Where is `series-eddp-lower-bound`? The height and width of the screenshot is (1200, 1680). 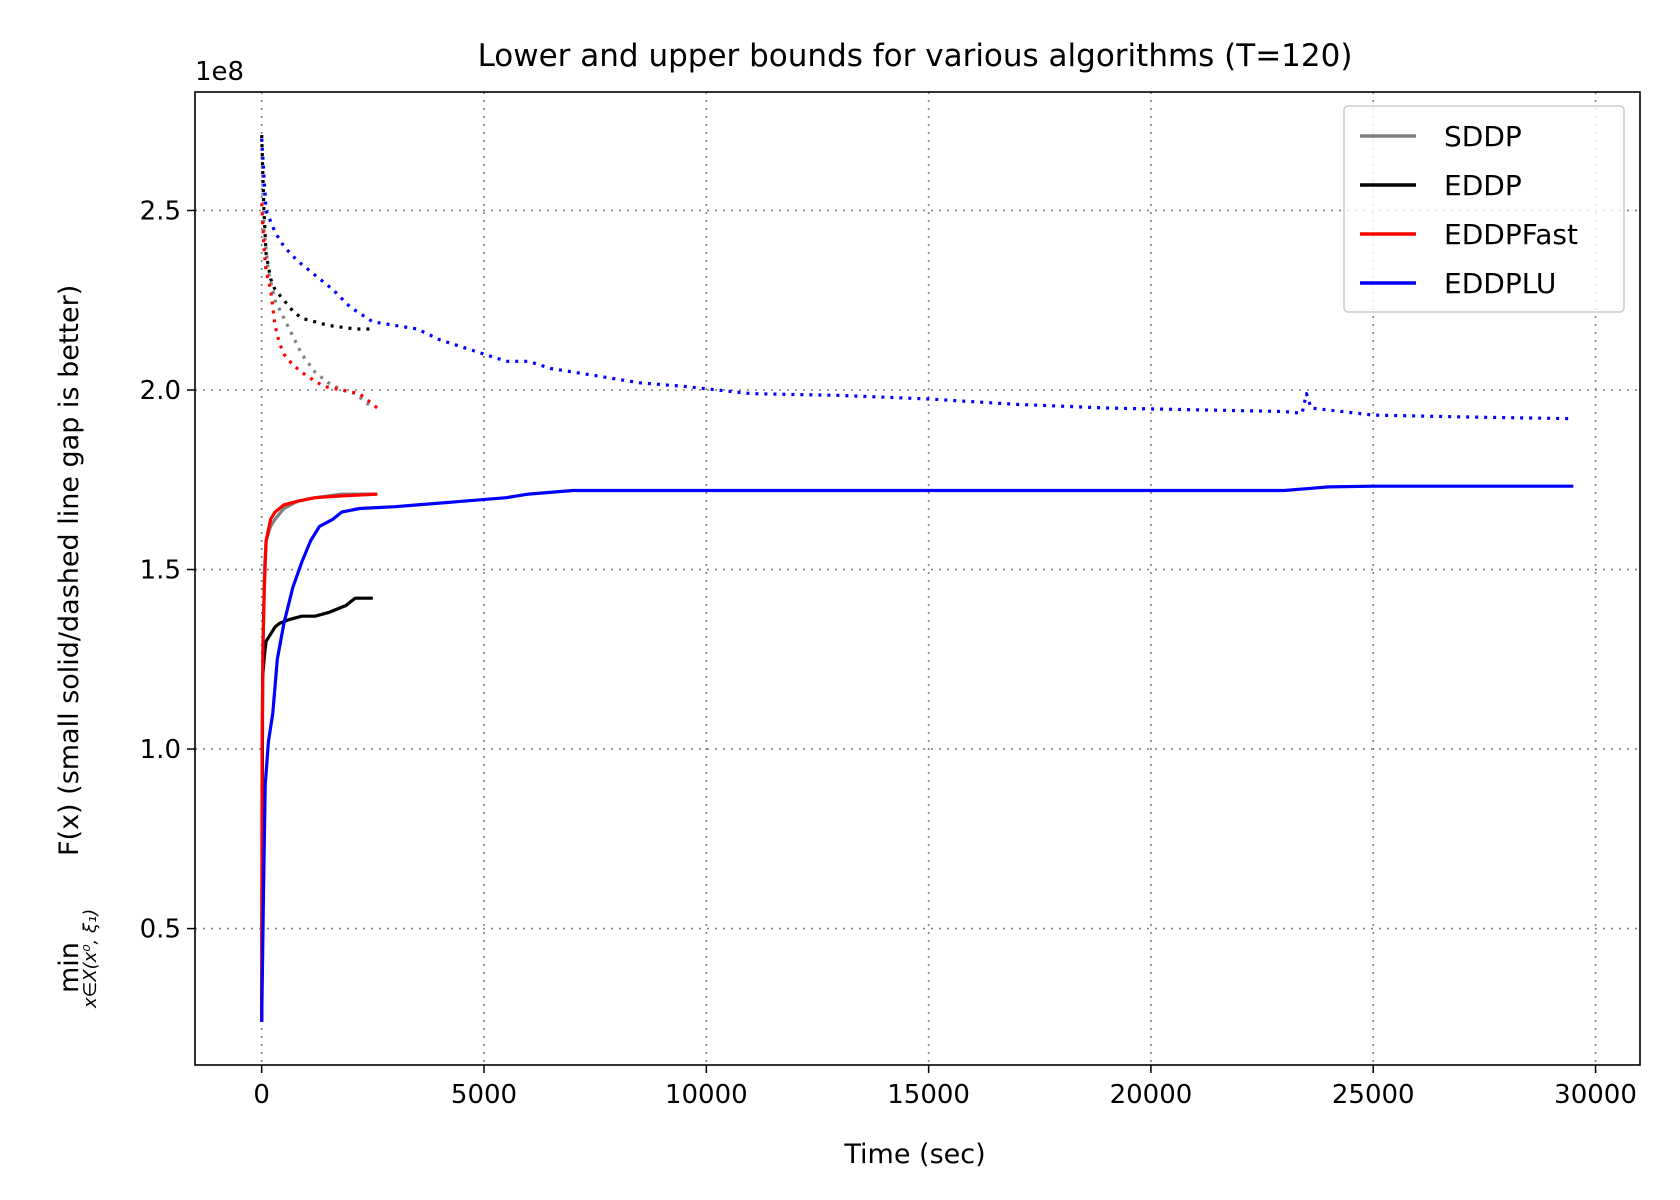
series-eddp-lower-bound is located at coordinates (316, 809).